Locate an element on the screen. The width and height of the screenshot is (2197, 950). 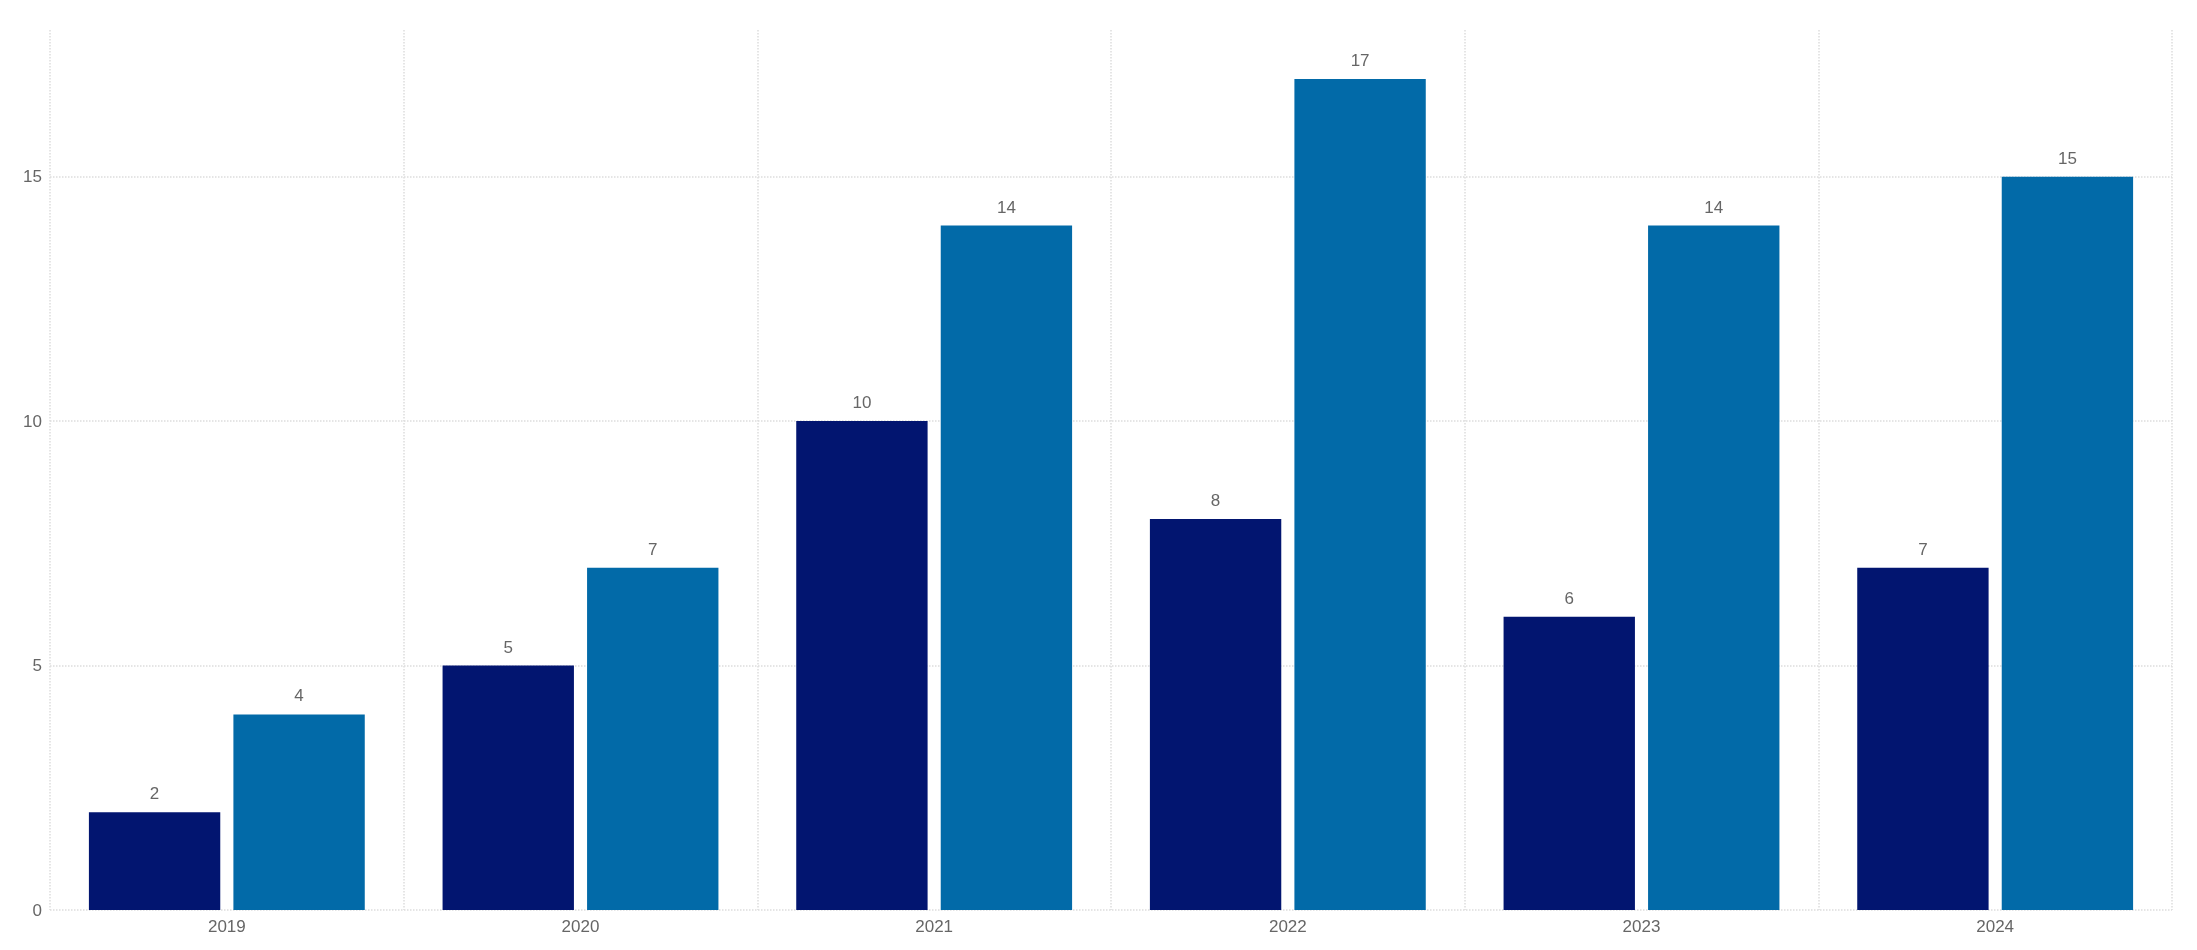
data-label: 10 is located at coordinates (862, 403).